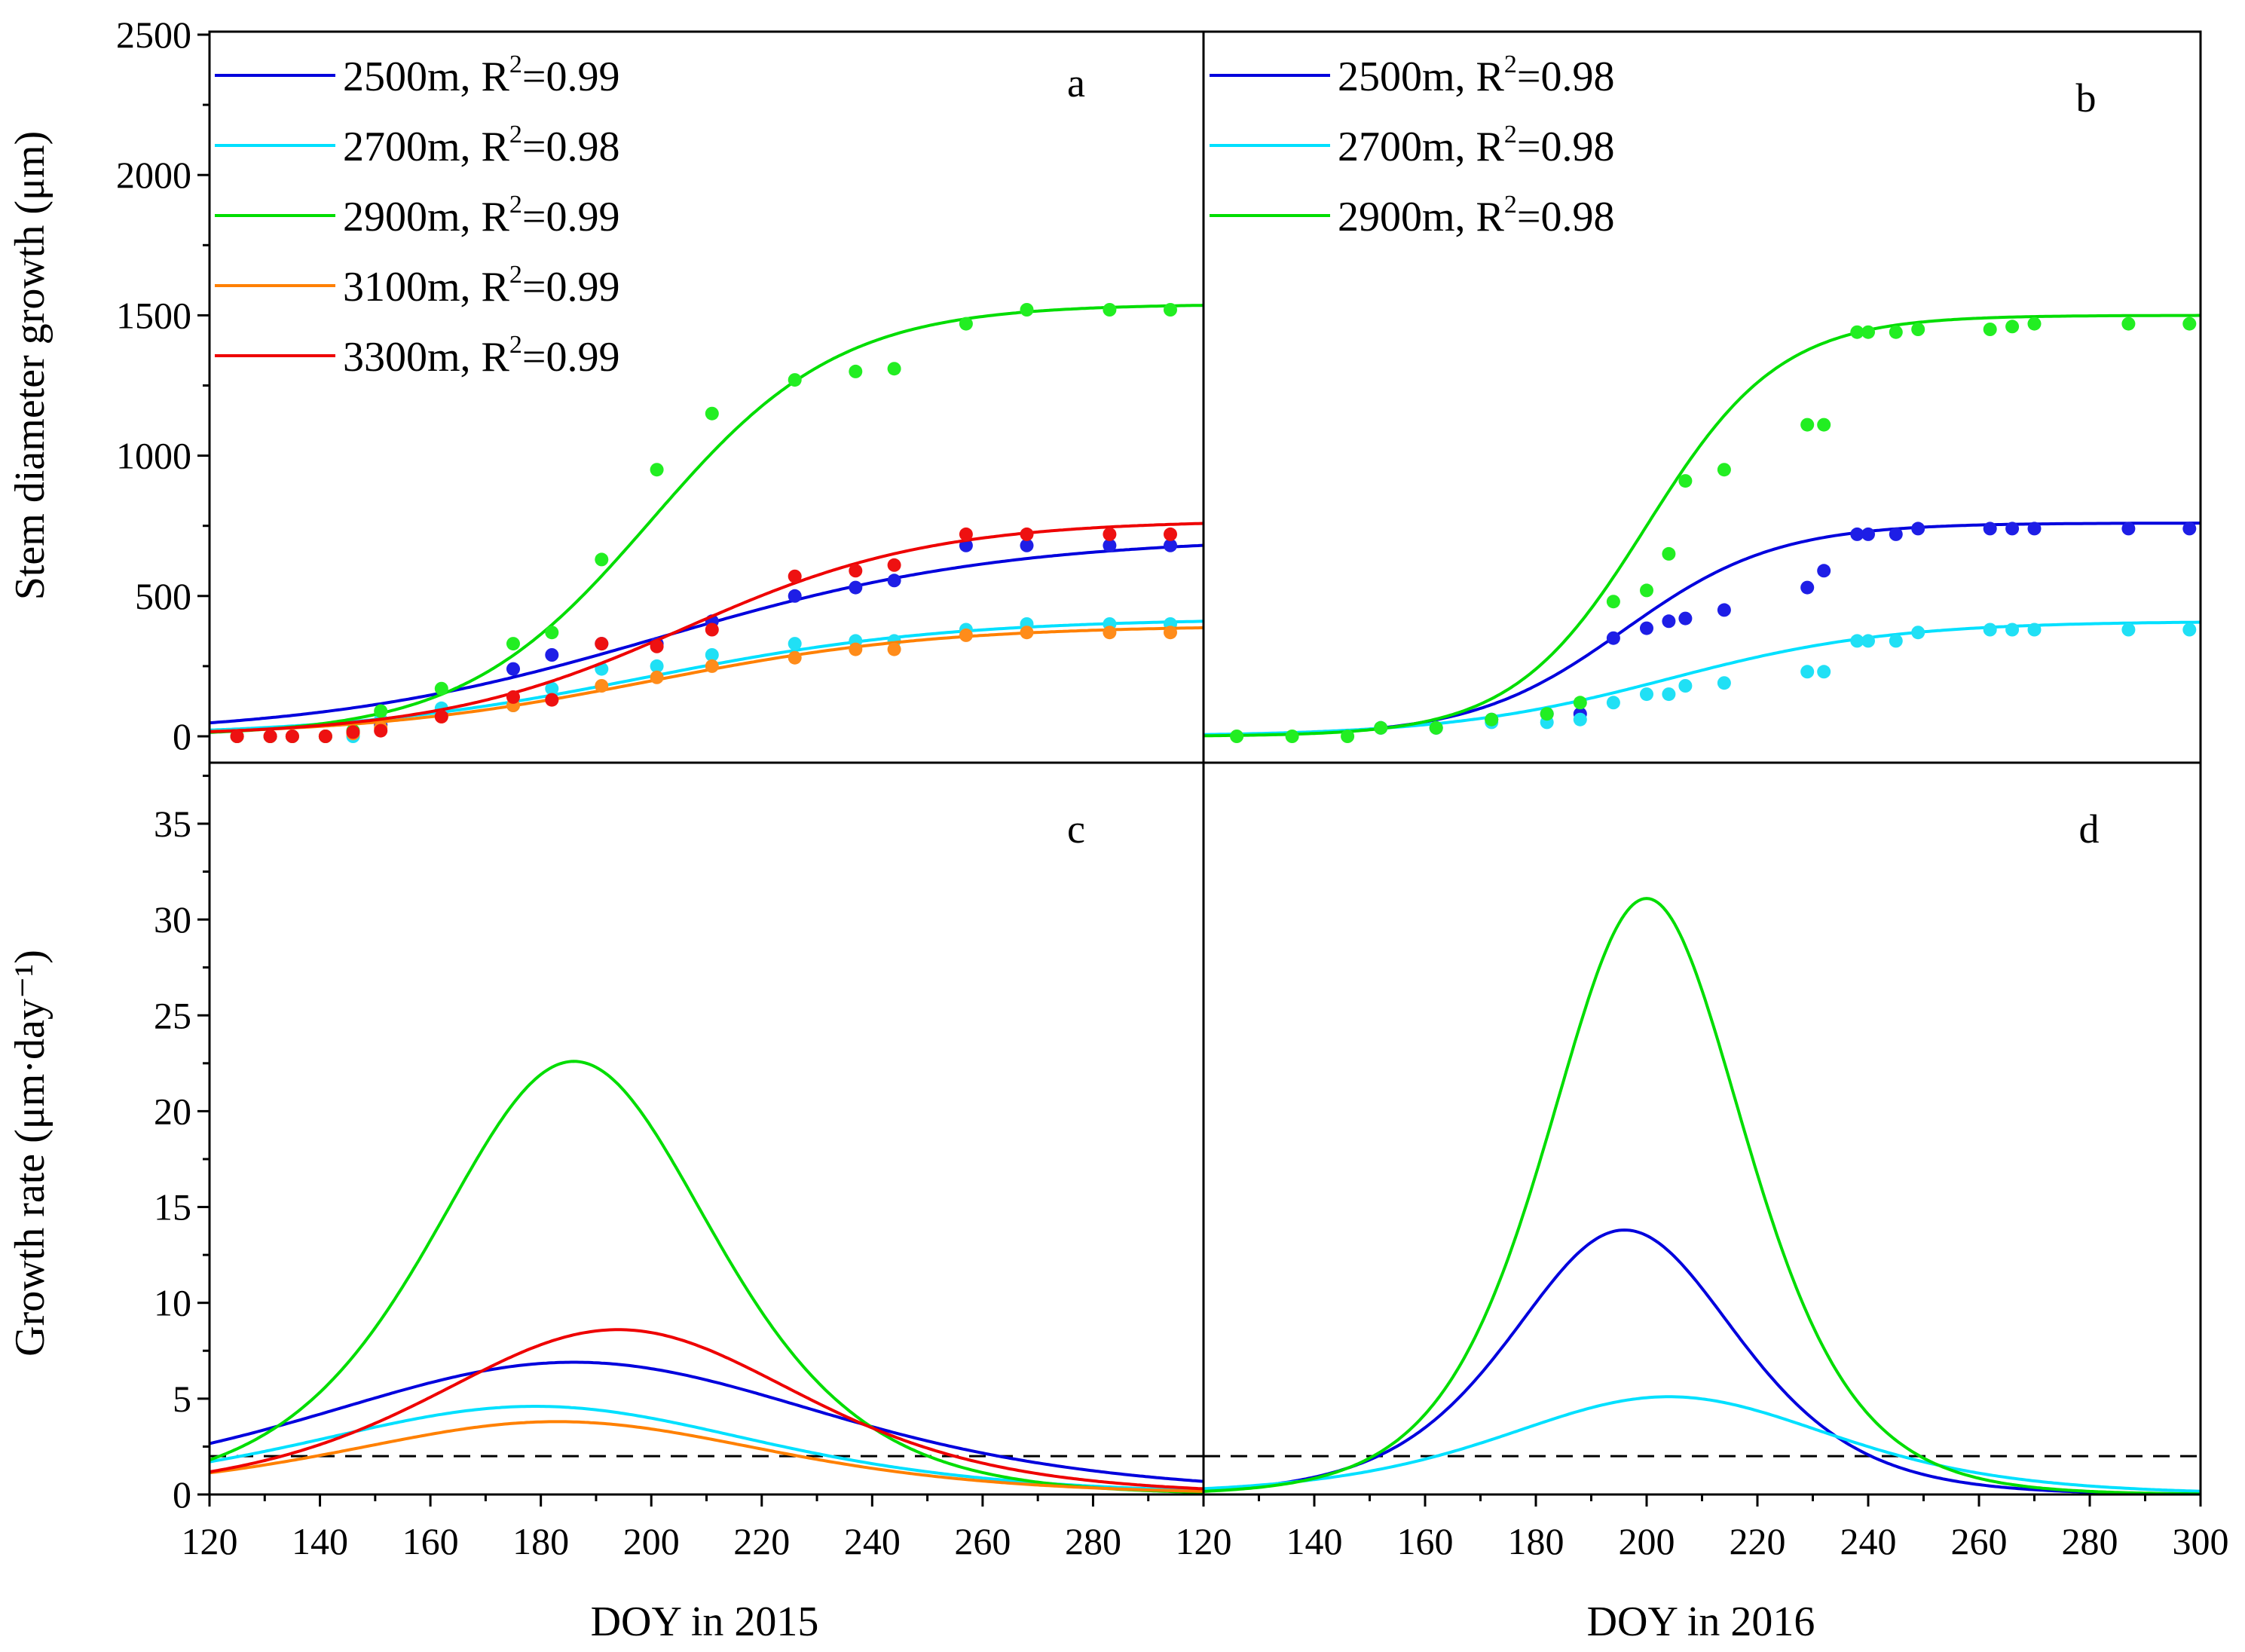 The image size is (2245, 1652). What do you see at coordinates (172, 920) in the screenshot?
I see `y-tick-label-bottom-30: 30` at bounding box center [172, 920].